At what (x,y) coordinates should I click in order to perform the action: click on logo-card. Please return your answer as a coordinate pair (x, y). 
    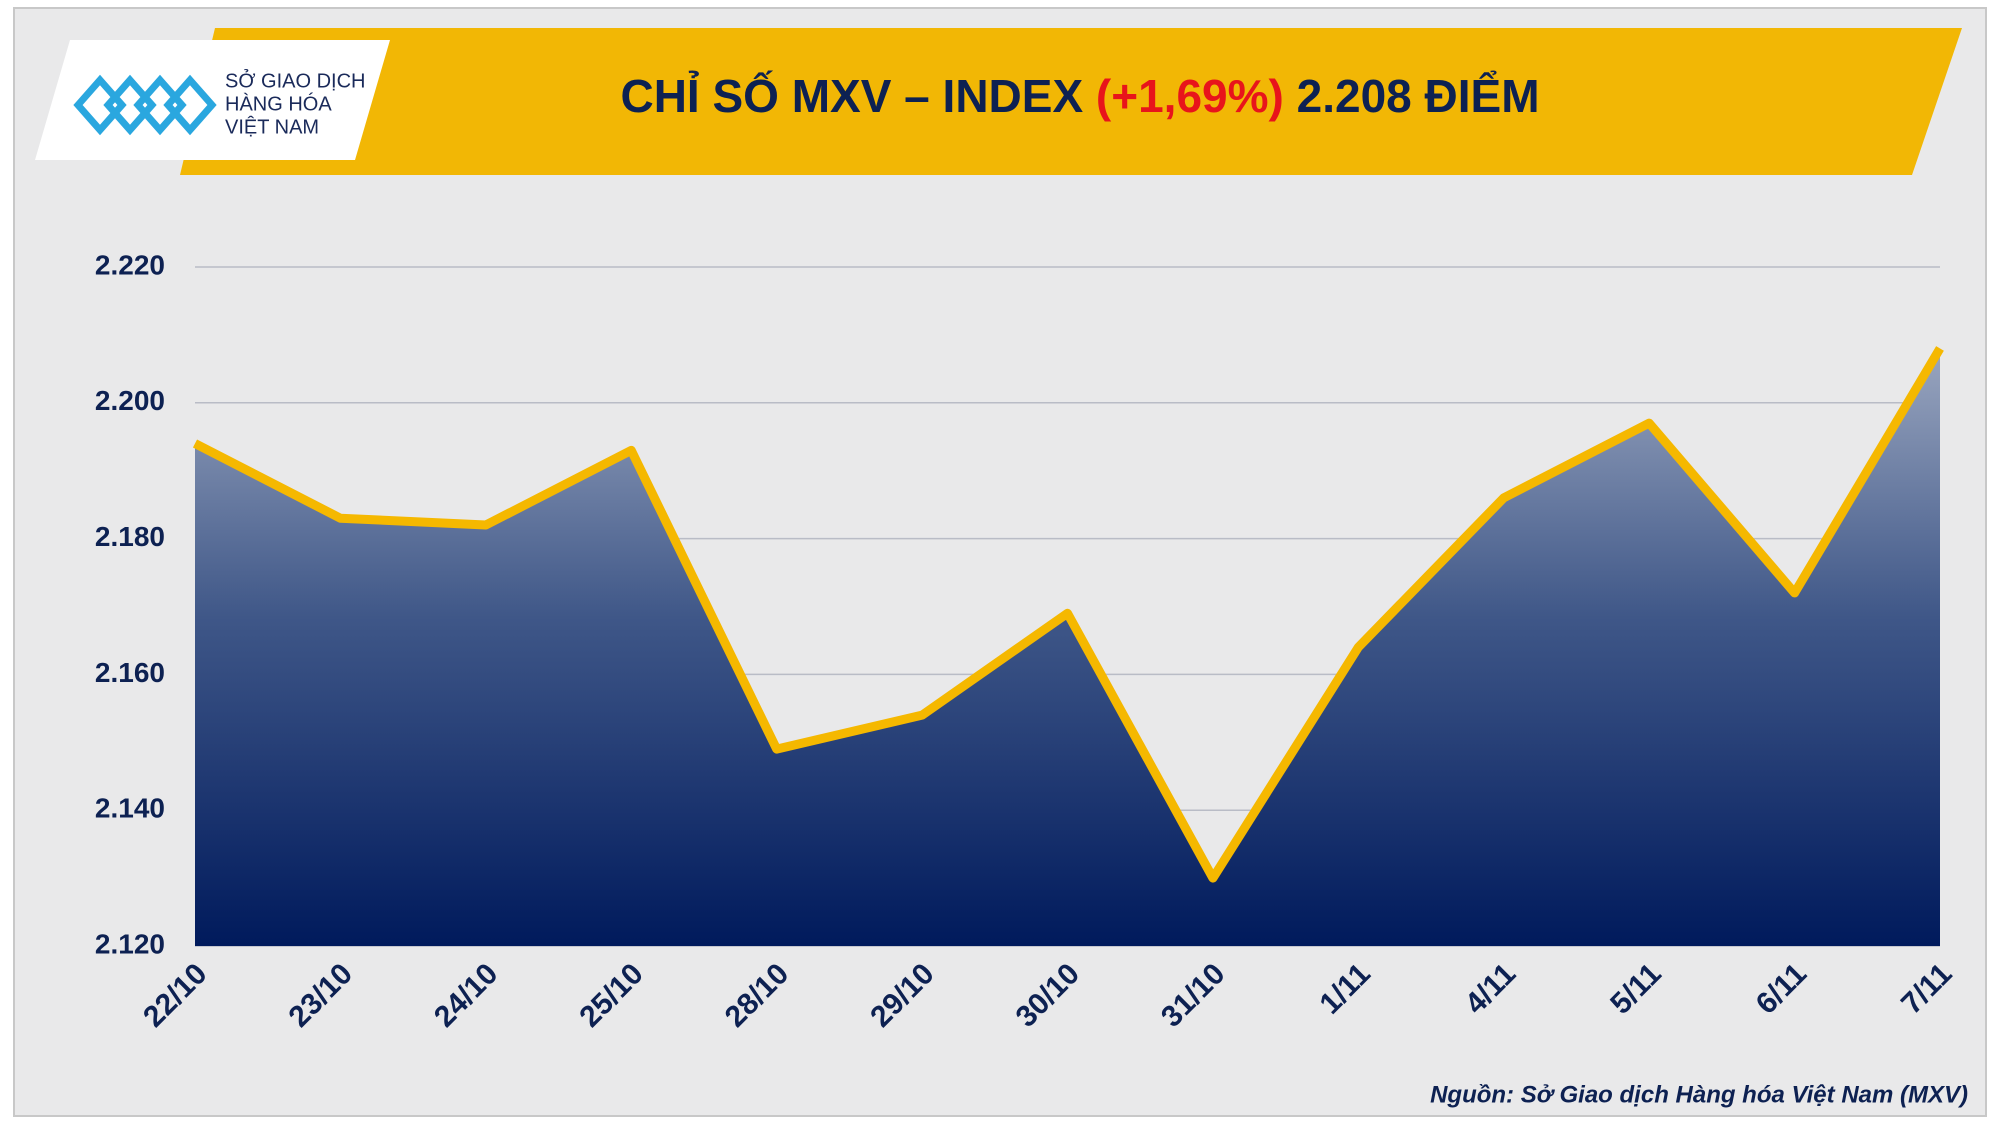
    Looking at the image, I should click on (212, 100).